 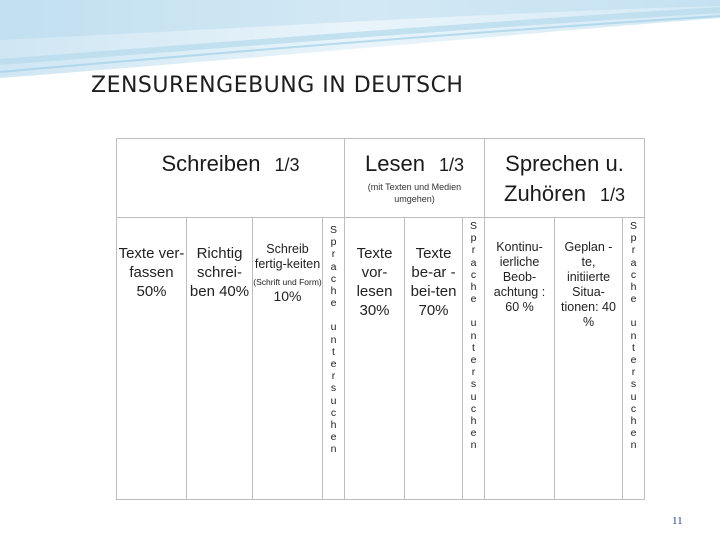 I want to click on cell-kontinuierliche-beobachtung: Kontinu-ierliche Beob-achtung : 60 %, so click(x=519, y=358).